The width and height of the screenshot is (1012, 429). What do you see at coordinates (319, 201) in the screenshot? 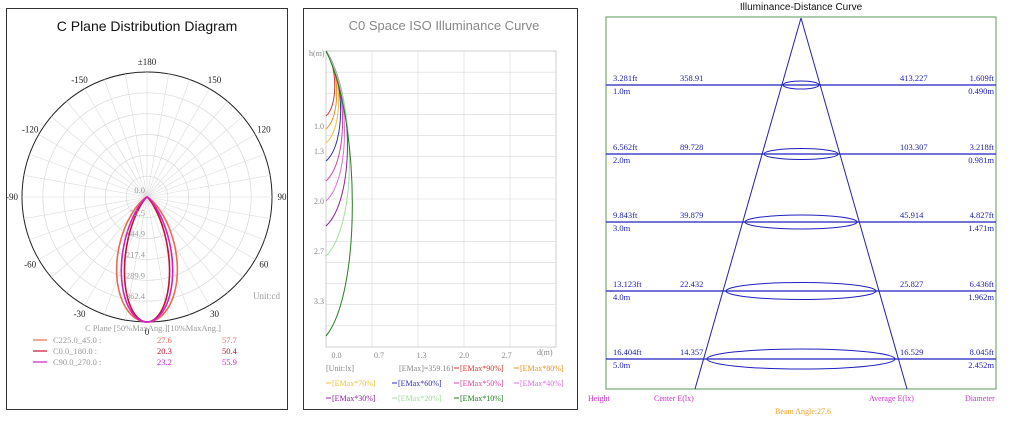
I see `iso-y-tick: 2.0` at bounding box center [319, 201].